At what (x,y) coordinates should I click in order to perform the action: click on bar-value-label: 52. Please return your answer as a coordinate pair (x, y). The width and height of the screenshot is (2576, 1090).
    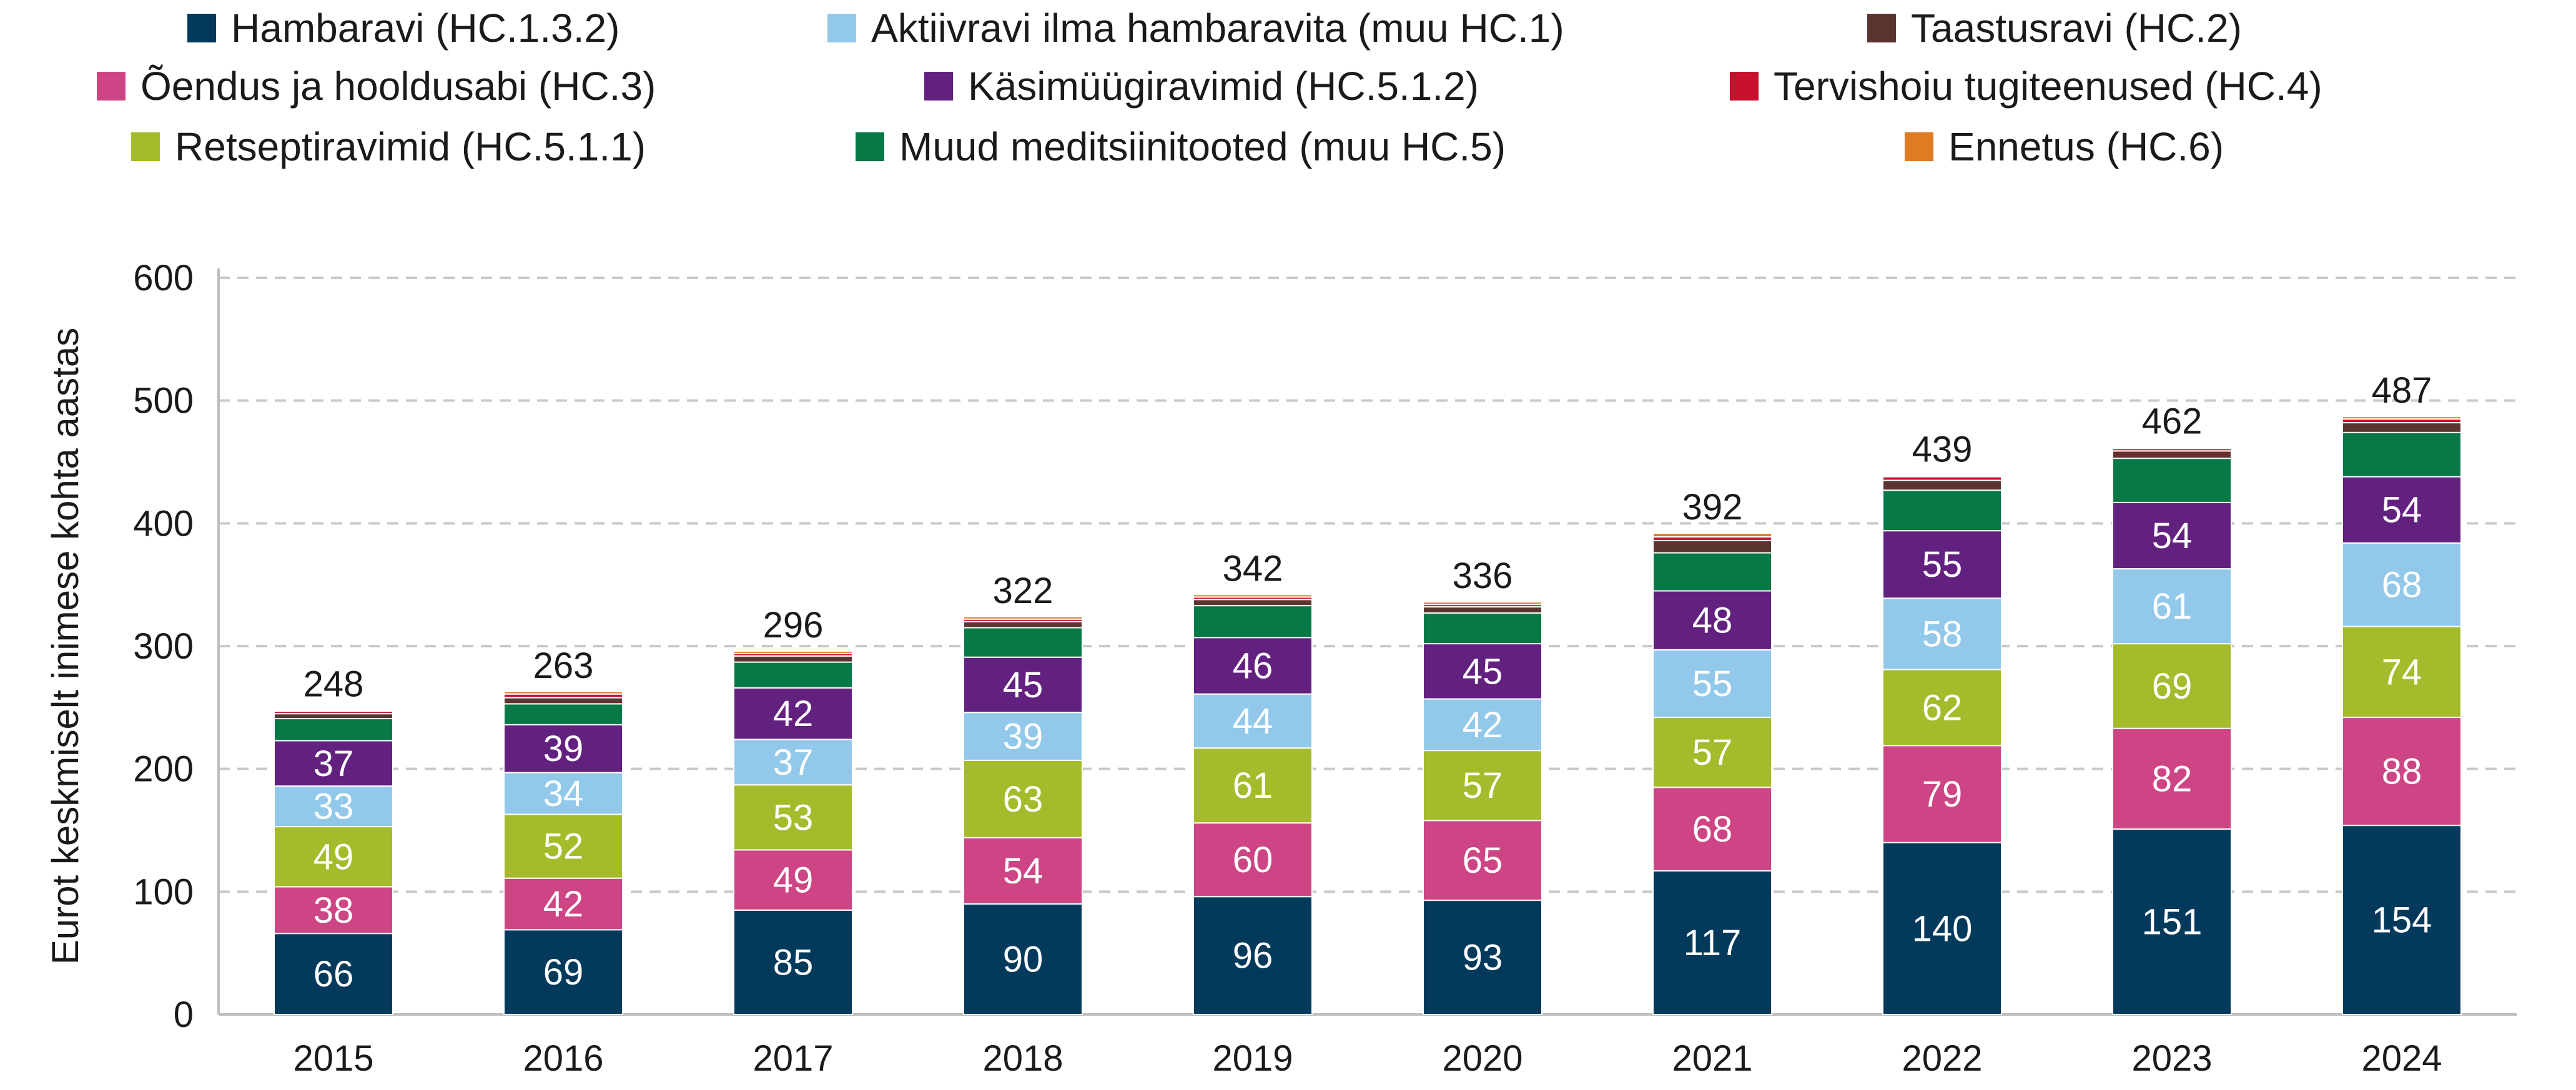
    Looking at the image, I should click on (563, 847).